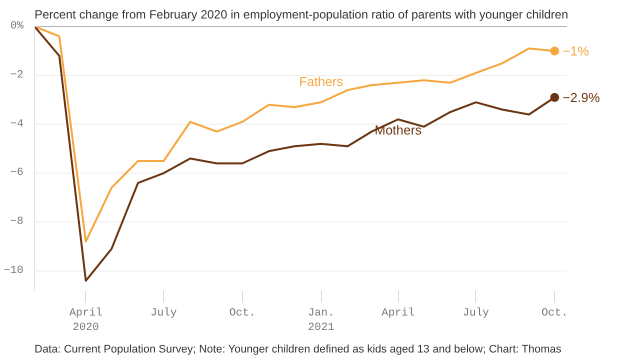 This screenshot has width=640, height=360. I want to click on x-tick-label: April, so click(398, 314).